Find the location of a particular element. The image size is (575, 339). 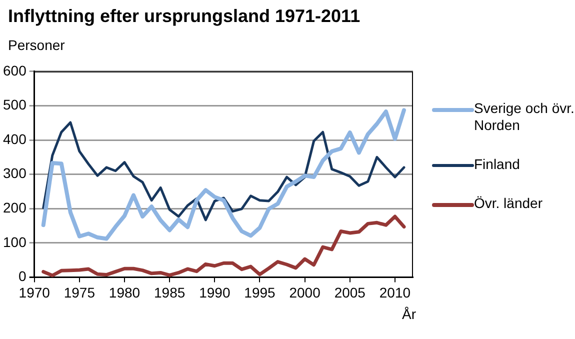

y-axis-title: Personer is located at coordinates (36, 45).